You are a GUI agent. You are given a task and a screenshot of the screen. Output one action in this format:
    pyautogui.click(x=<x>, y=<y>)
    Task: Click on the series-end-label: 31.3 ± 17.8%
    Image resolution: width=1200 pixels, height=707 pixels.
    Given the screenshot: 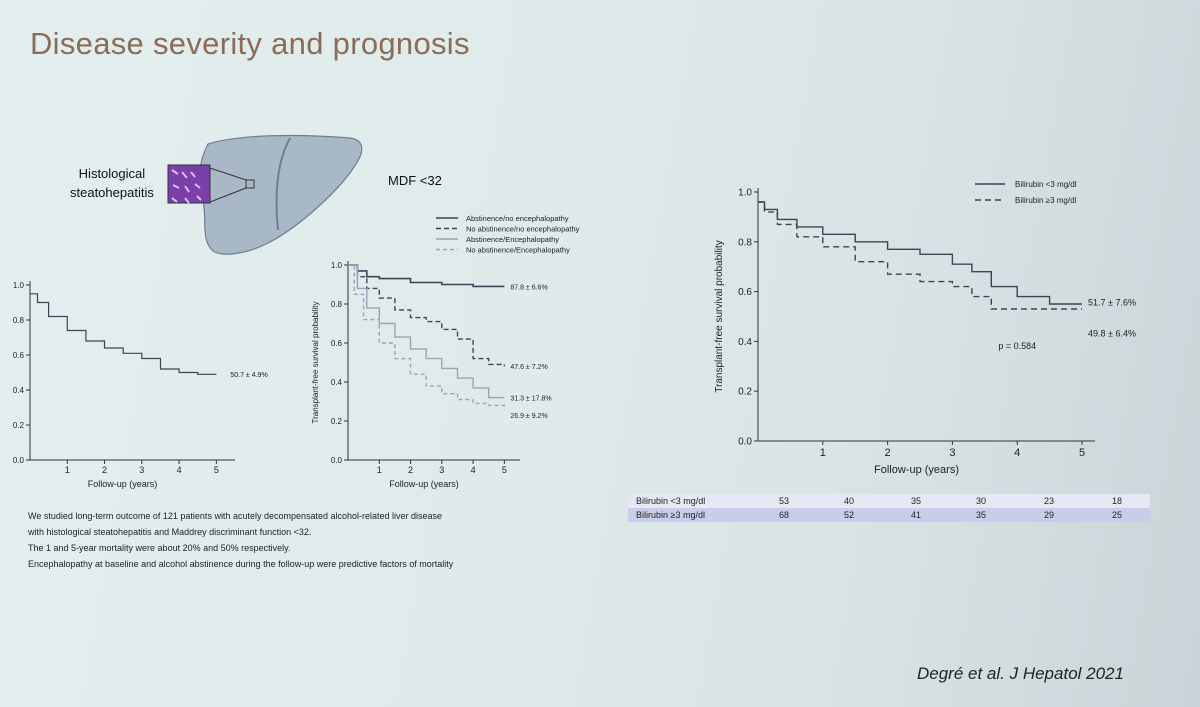 What is the action you would take?
    pyautogui.click(x=530, y=398)
    